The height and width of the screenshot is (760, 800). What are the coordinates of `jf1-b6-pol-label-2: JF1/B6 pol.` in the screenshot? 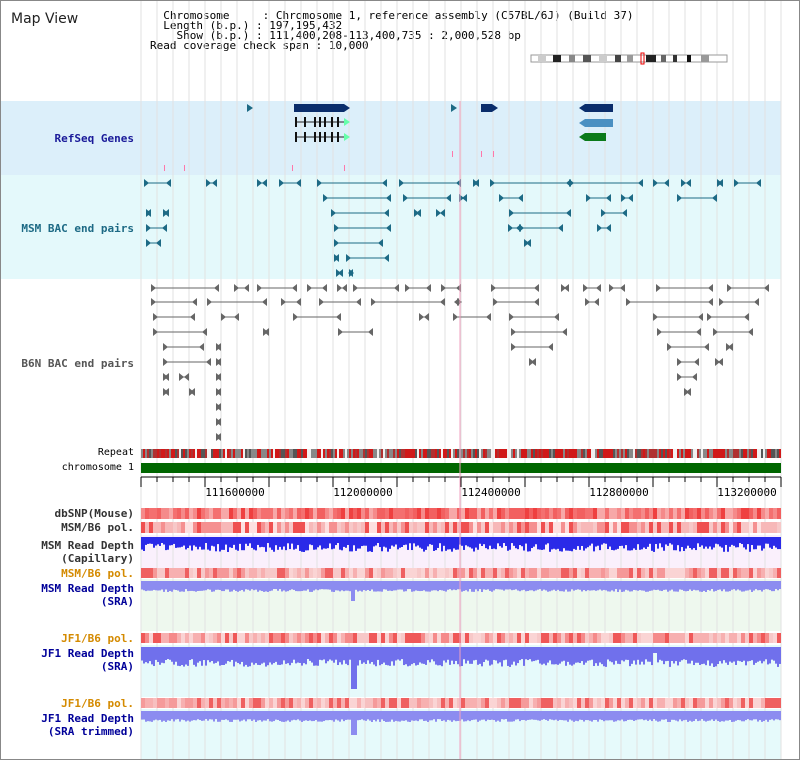 It's located at (97, 703).